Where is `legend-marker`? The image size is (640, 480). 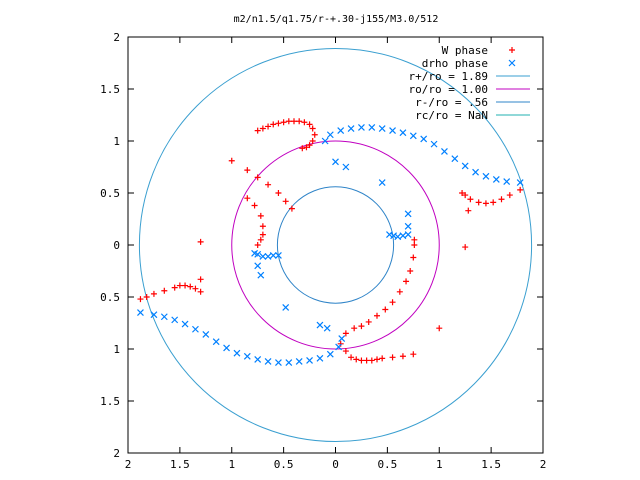 legend-marker is located at coordinates (512, 63).